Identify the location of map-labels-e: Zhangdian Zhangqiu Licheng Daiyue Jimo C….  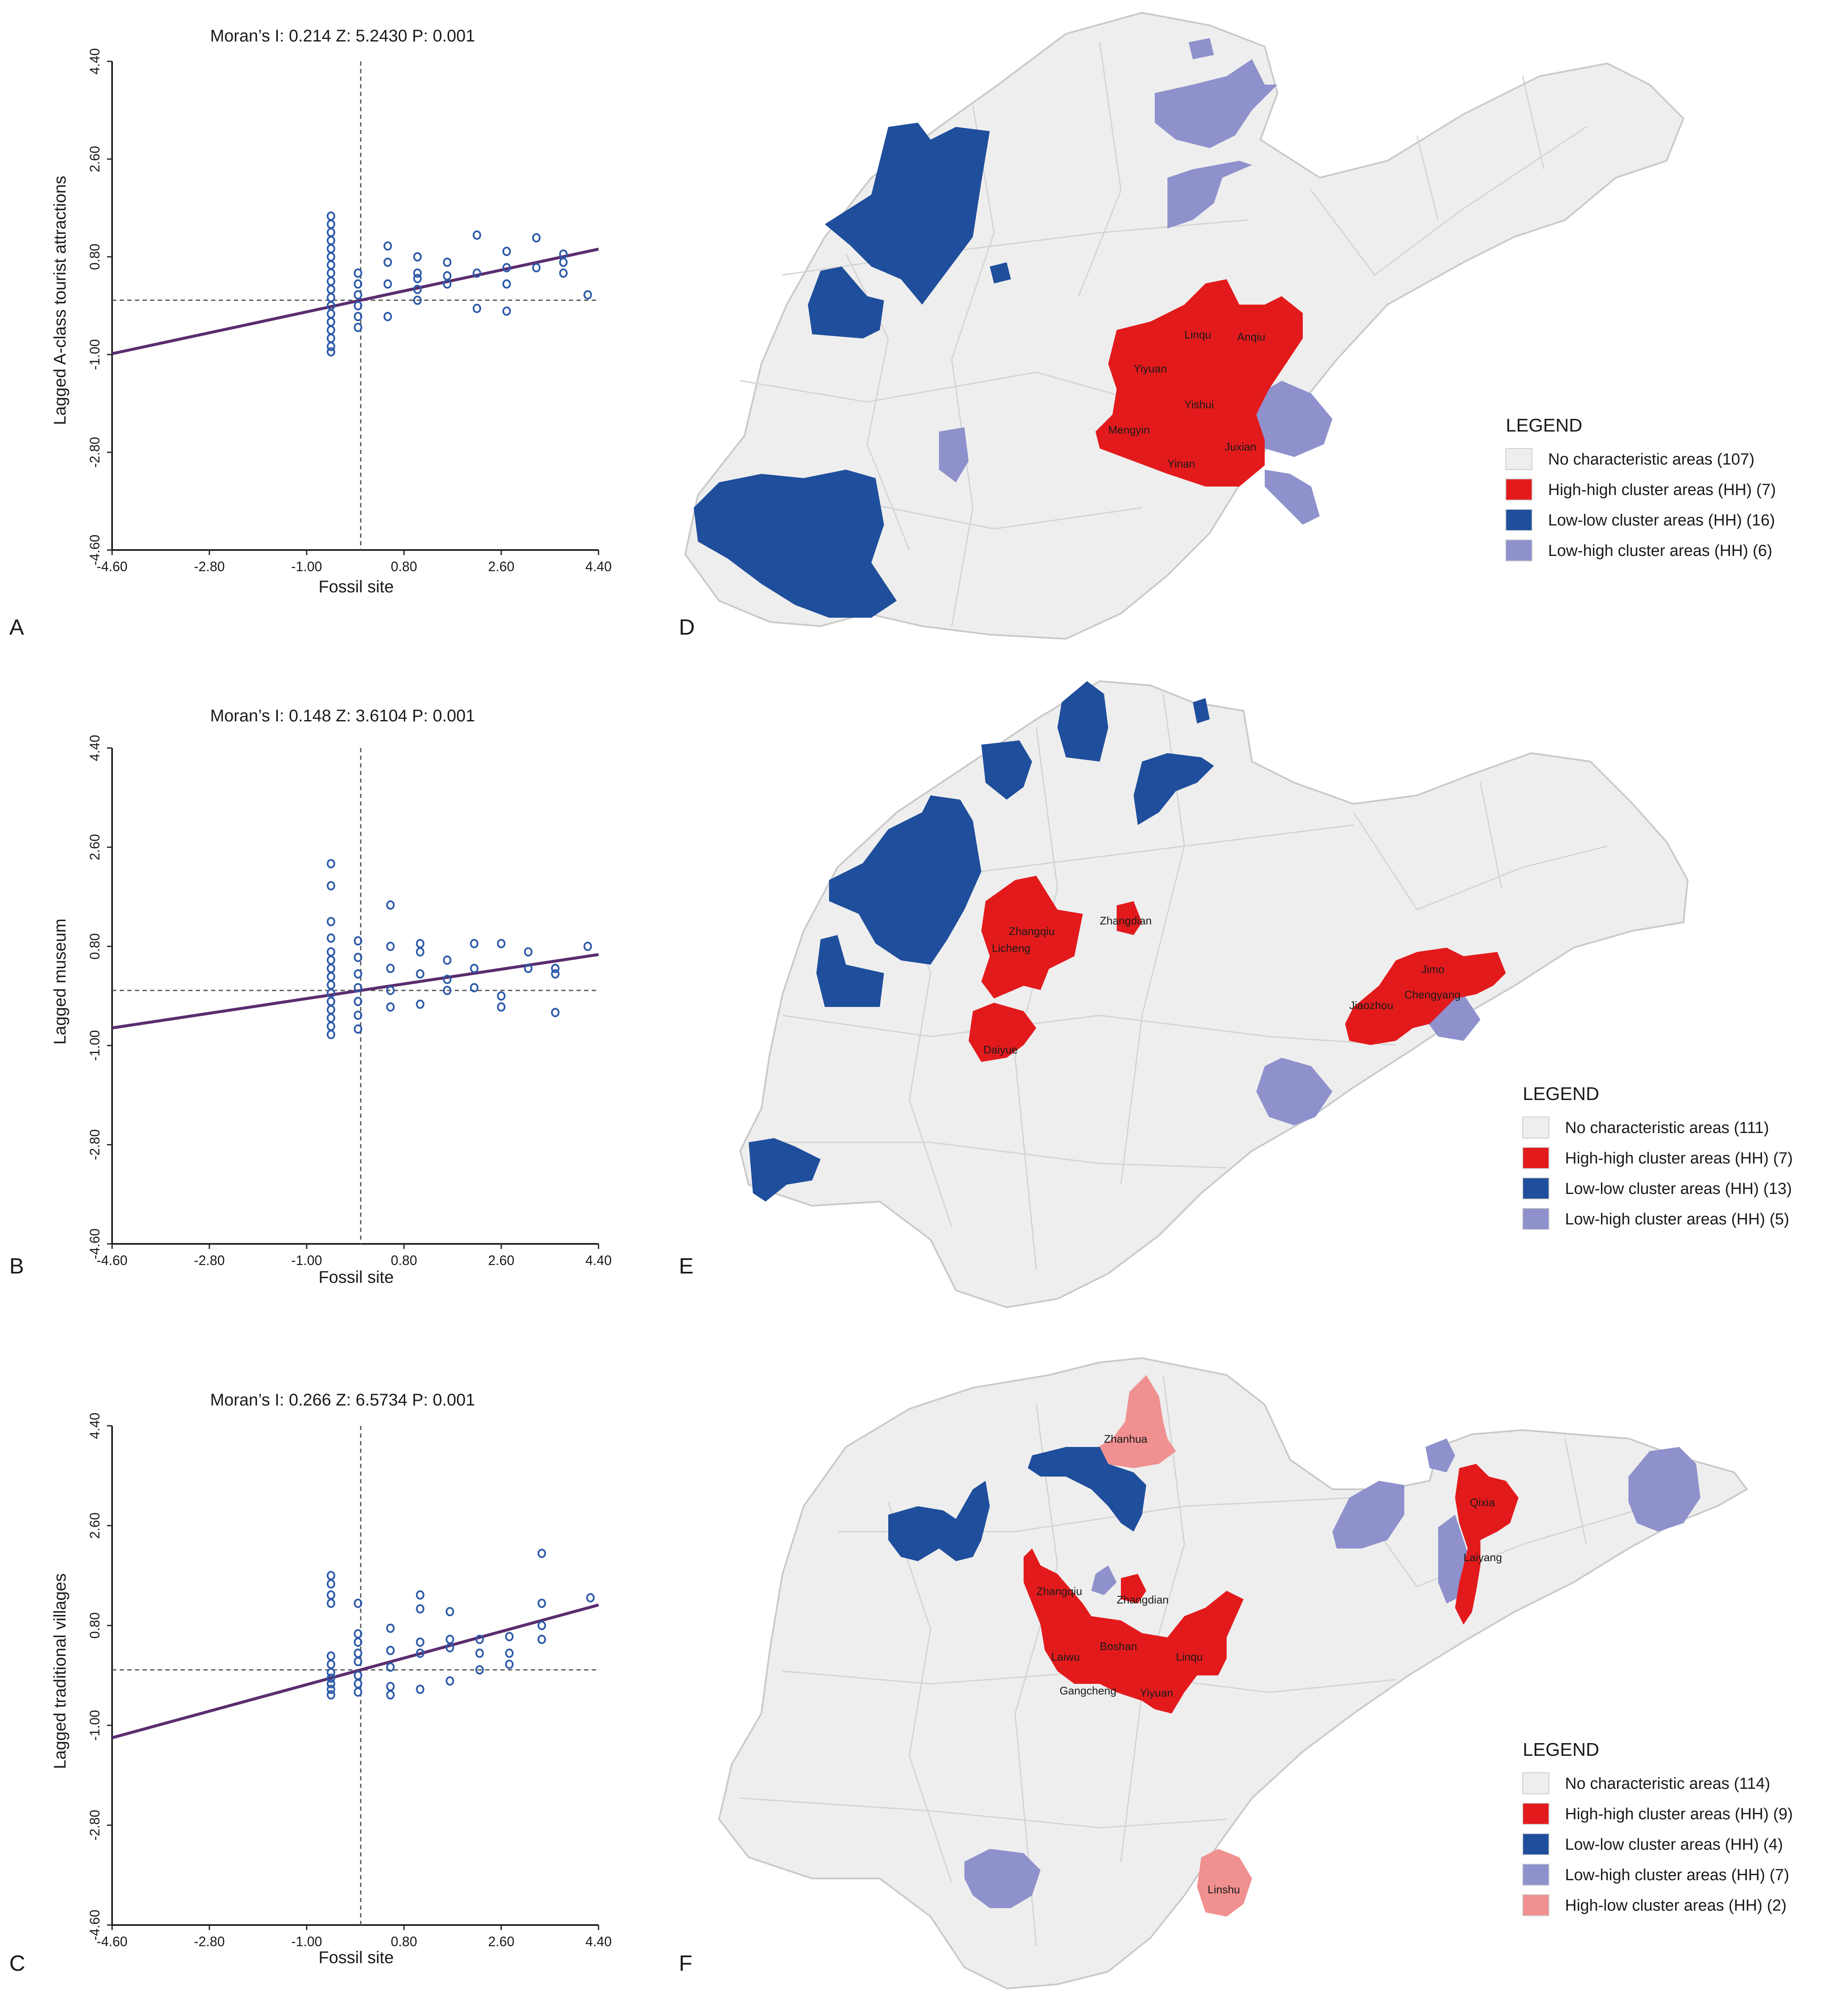
(1222, 985).